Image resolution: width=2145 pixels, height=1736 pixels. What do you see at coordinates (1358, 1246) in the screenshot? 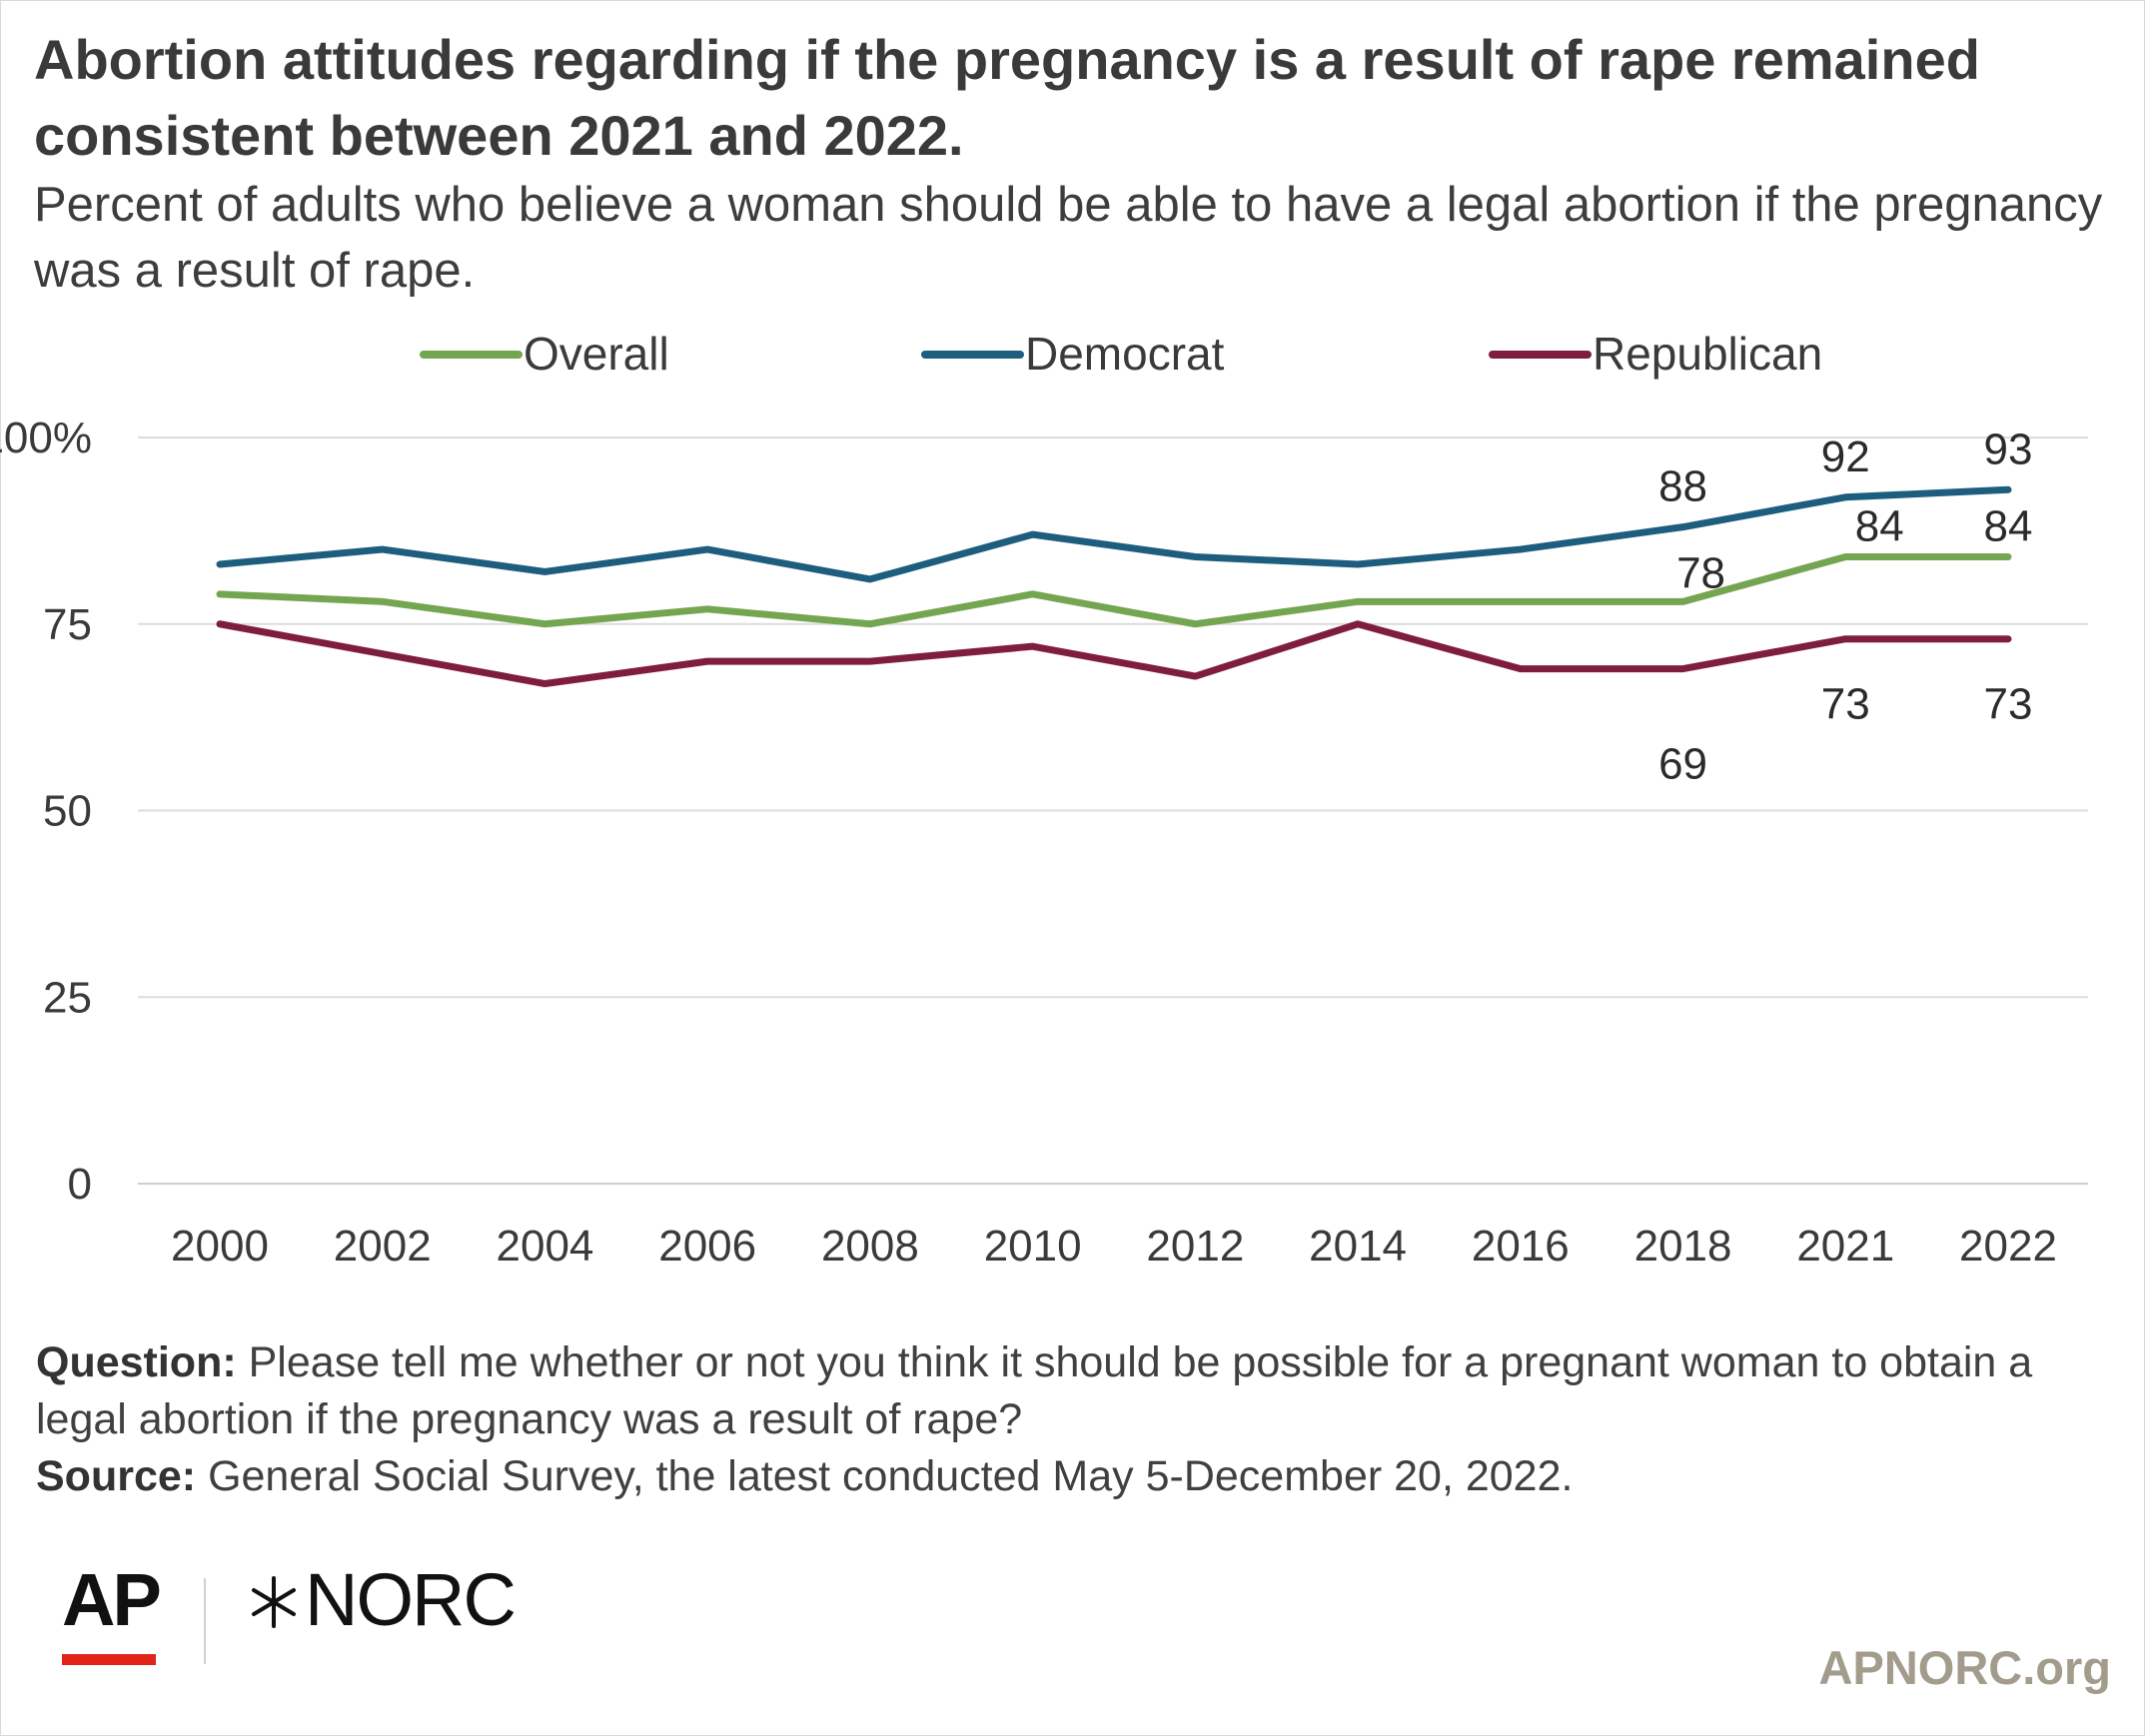
I see `x-tick-label: 2014` at bounding box center [1358, 1246].